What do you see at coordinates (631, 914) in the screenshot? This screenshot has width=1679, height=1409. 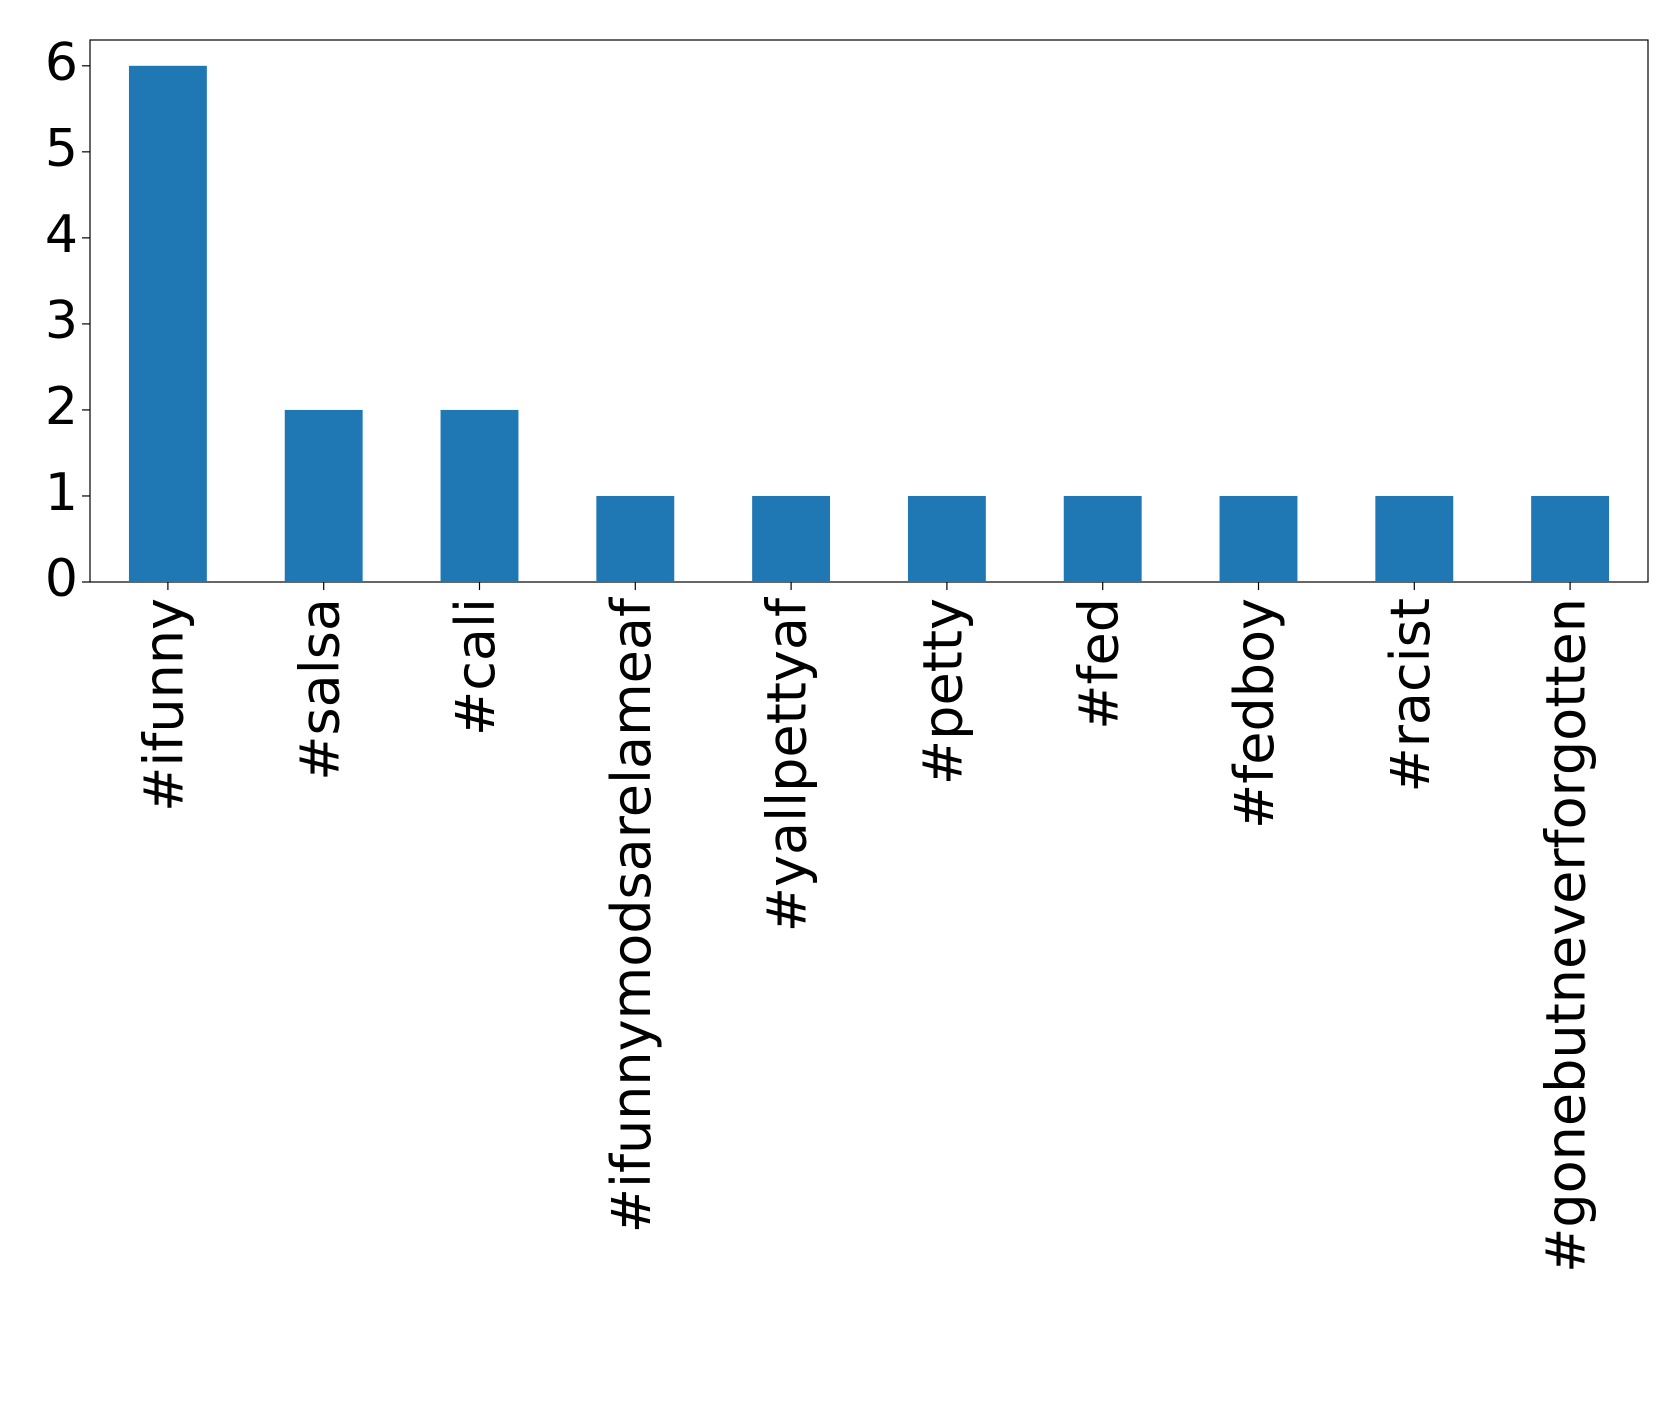 I see `x-tick-label: #ifunnymodsarelameaf` at bounding box center [631, 914].